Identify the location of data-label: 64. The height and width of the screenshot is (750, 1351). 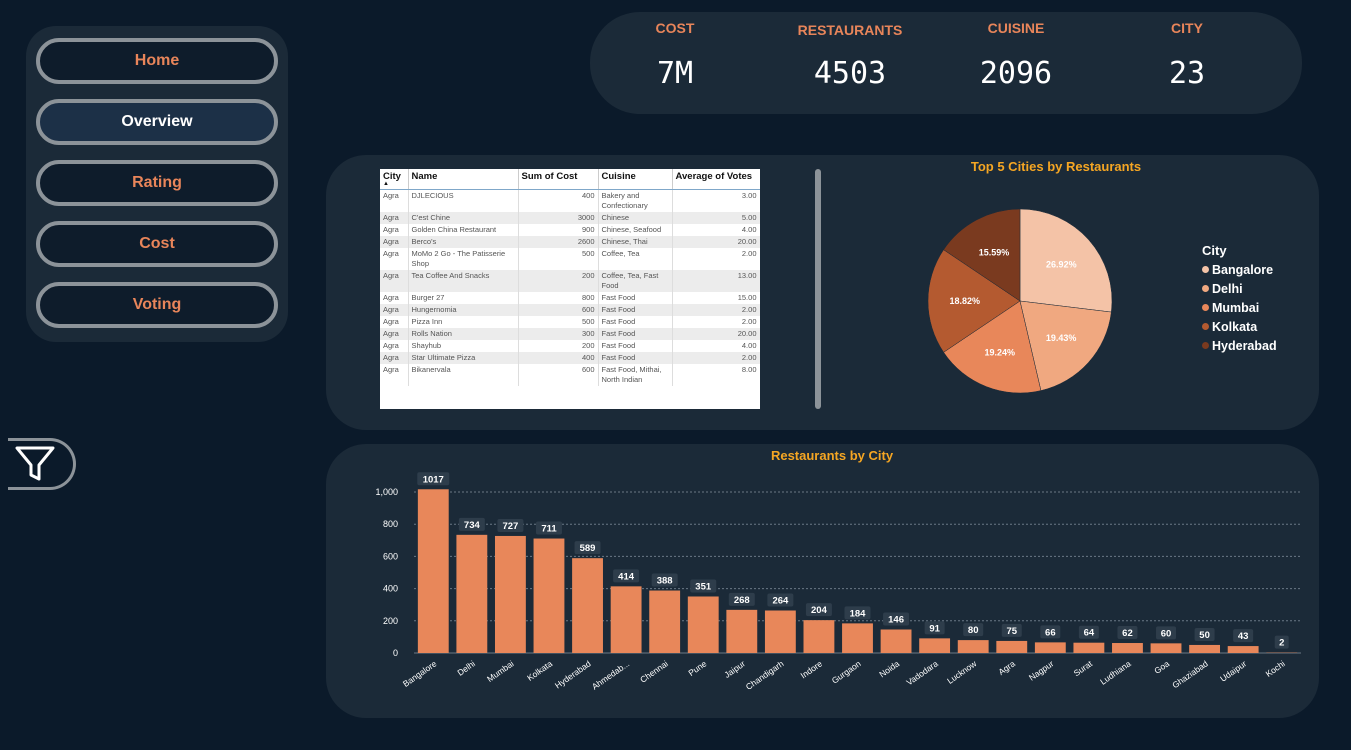
(1089, 633).